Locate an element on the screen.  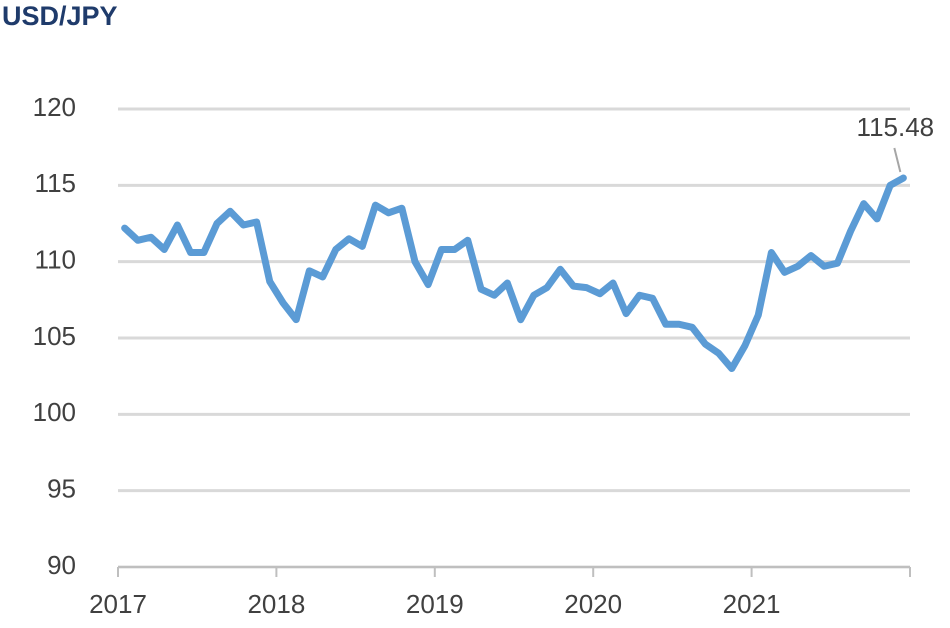
x-tick-label: 2018 is located at coordinates (276, 604).